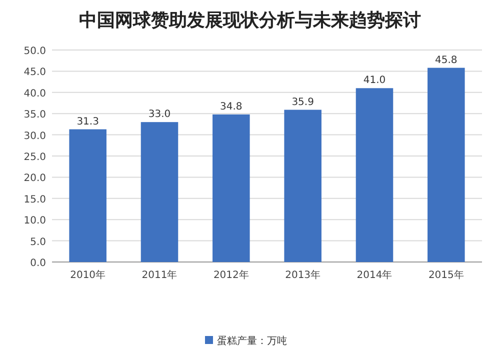 This screenshot has height=362, width=500. I want to click on x-tick-label: 2015年, so click(446, 275).